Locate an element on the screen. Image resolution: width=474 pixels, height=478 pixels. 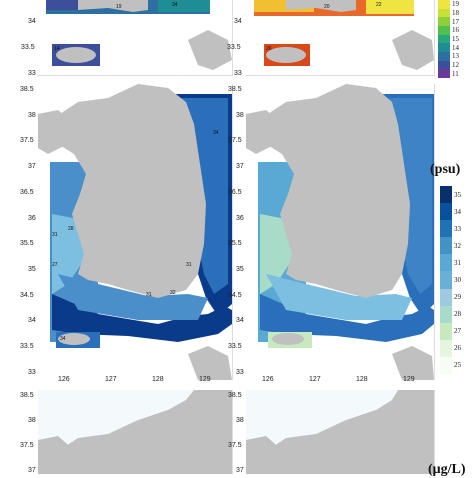
bot-left-ytick-2: 37.5 is located at coordinates (27, 445).